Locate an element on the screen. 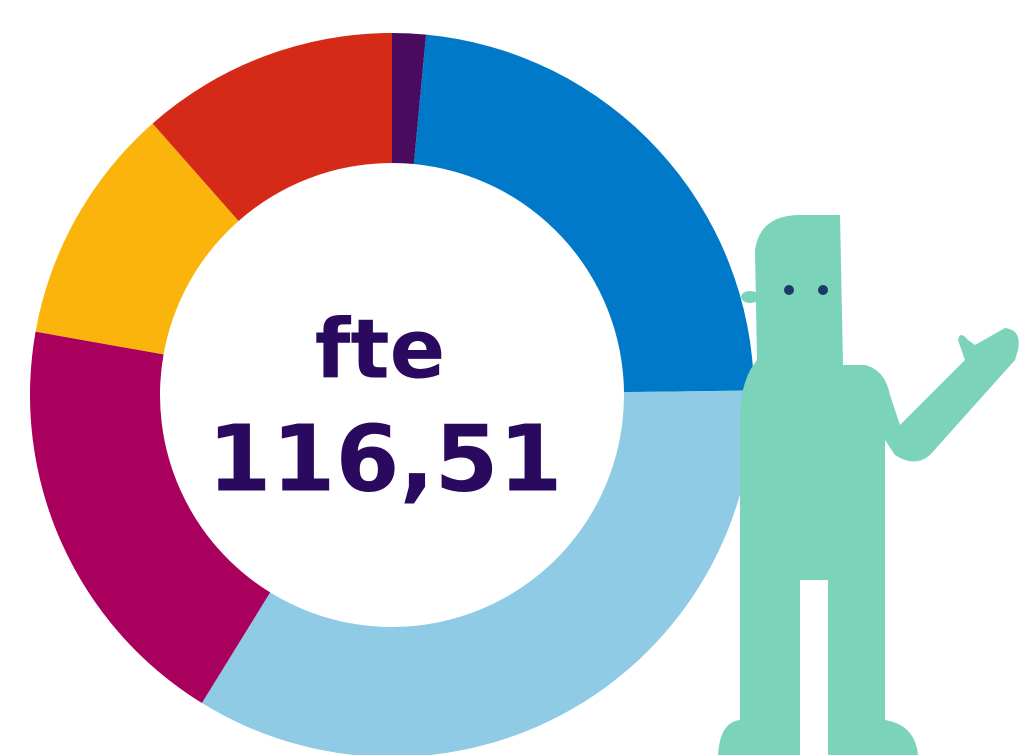 This screenshot has height=755, width=1024. center-title: fte is located at coordinates (380, 349).